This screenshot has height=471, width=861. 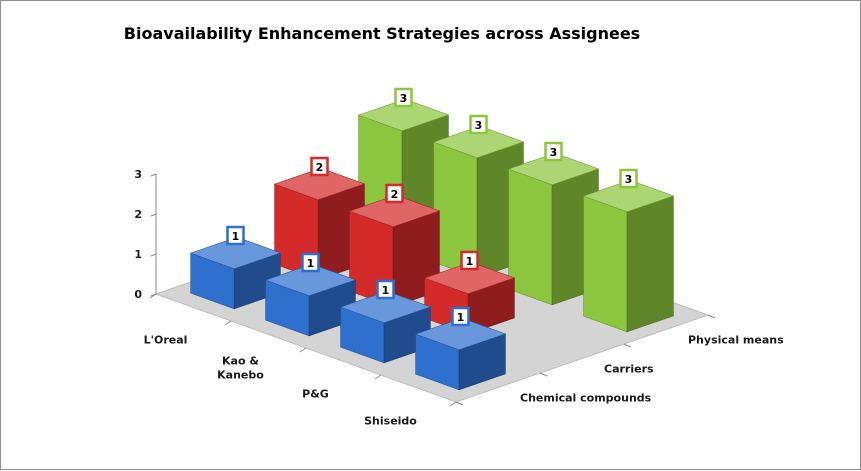 What do you see at coordinates (385, 327) in the screenshot?
I see `bar-chemical-compounds-p-g` at bounding box center [385, 327].